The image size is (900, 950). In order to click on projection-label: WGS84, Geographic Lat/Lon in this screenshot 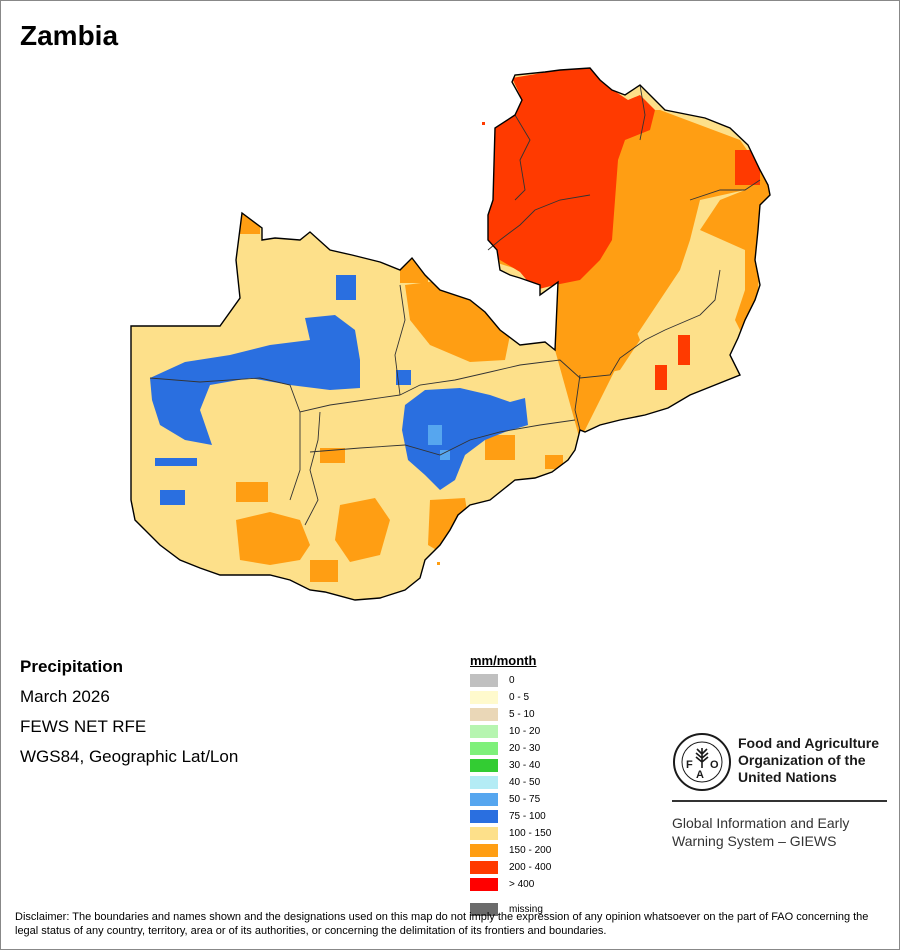, I will do `click(129, 756)`.